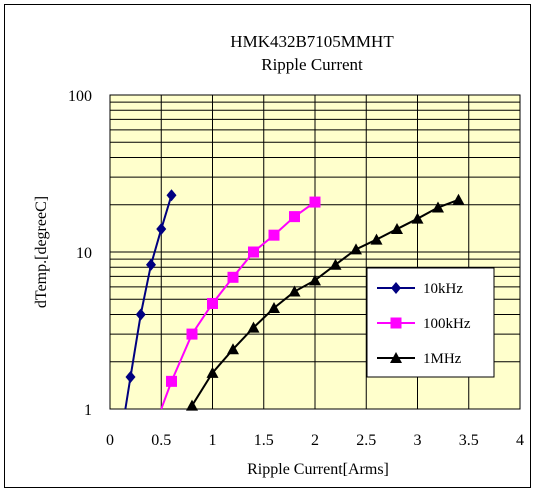 The width and height of the screenshot is (536, 493). Describe the element at coordinates (161, 440) in the screenshot. I see `x-tick-label: 0.5` at that location.